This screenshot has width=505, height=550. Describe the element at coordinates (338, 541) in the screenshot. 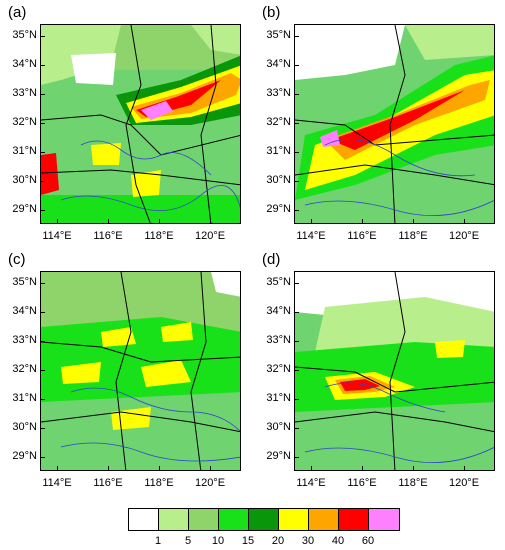

I see `colorbar-label: 40` at that location.